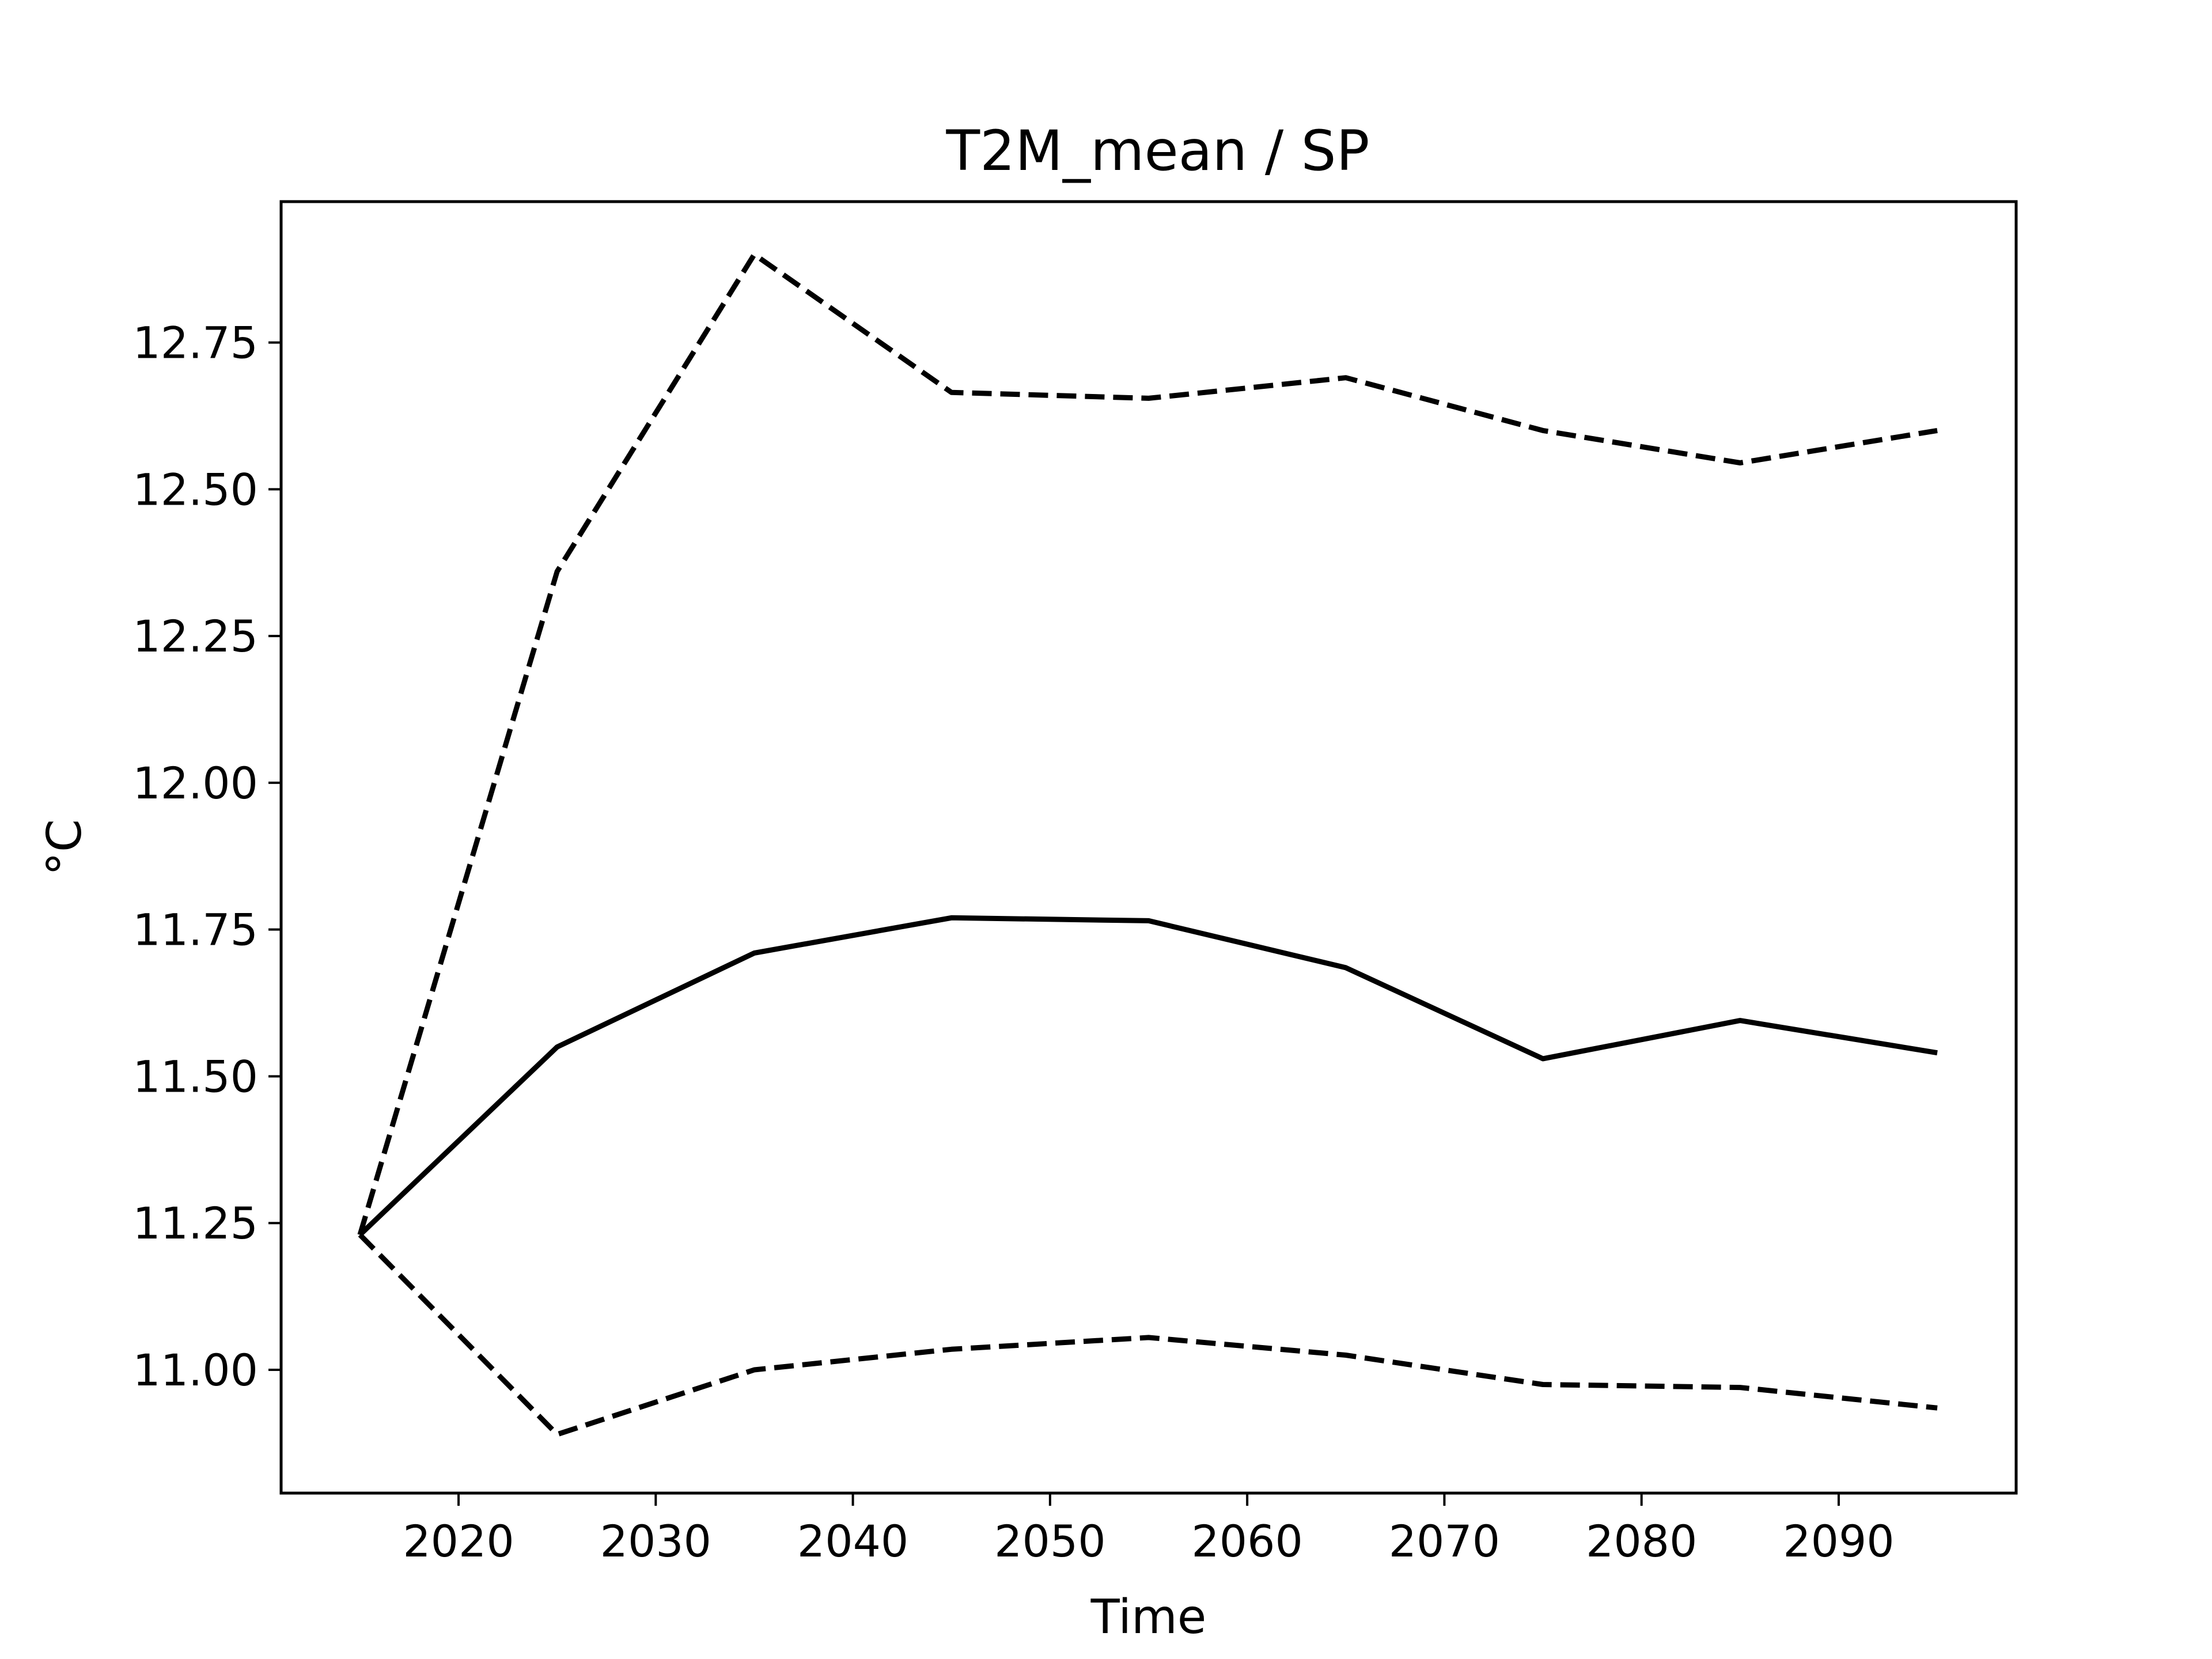  I want to click on y-tick-label: 12.00, so click(195, 783).